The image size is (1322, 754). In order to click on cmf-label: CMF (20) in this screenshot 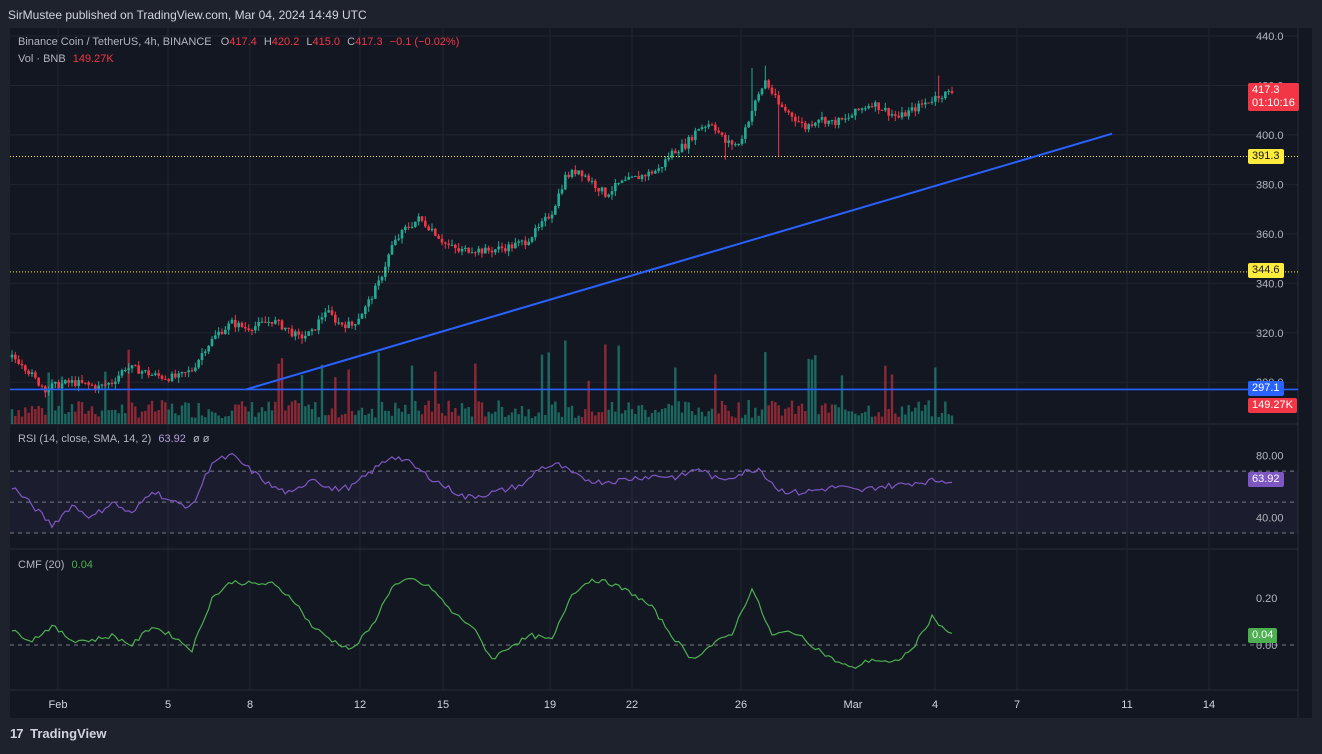, I will do `click(41, 565)`.